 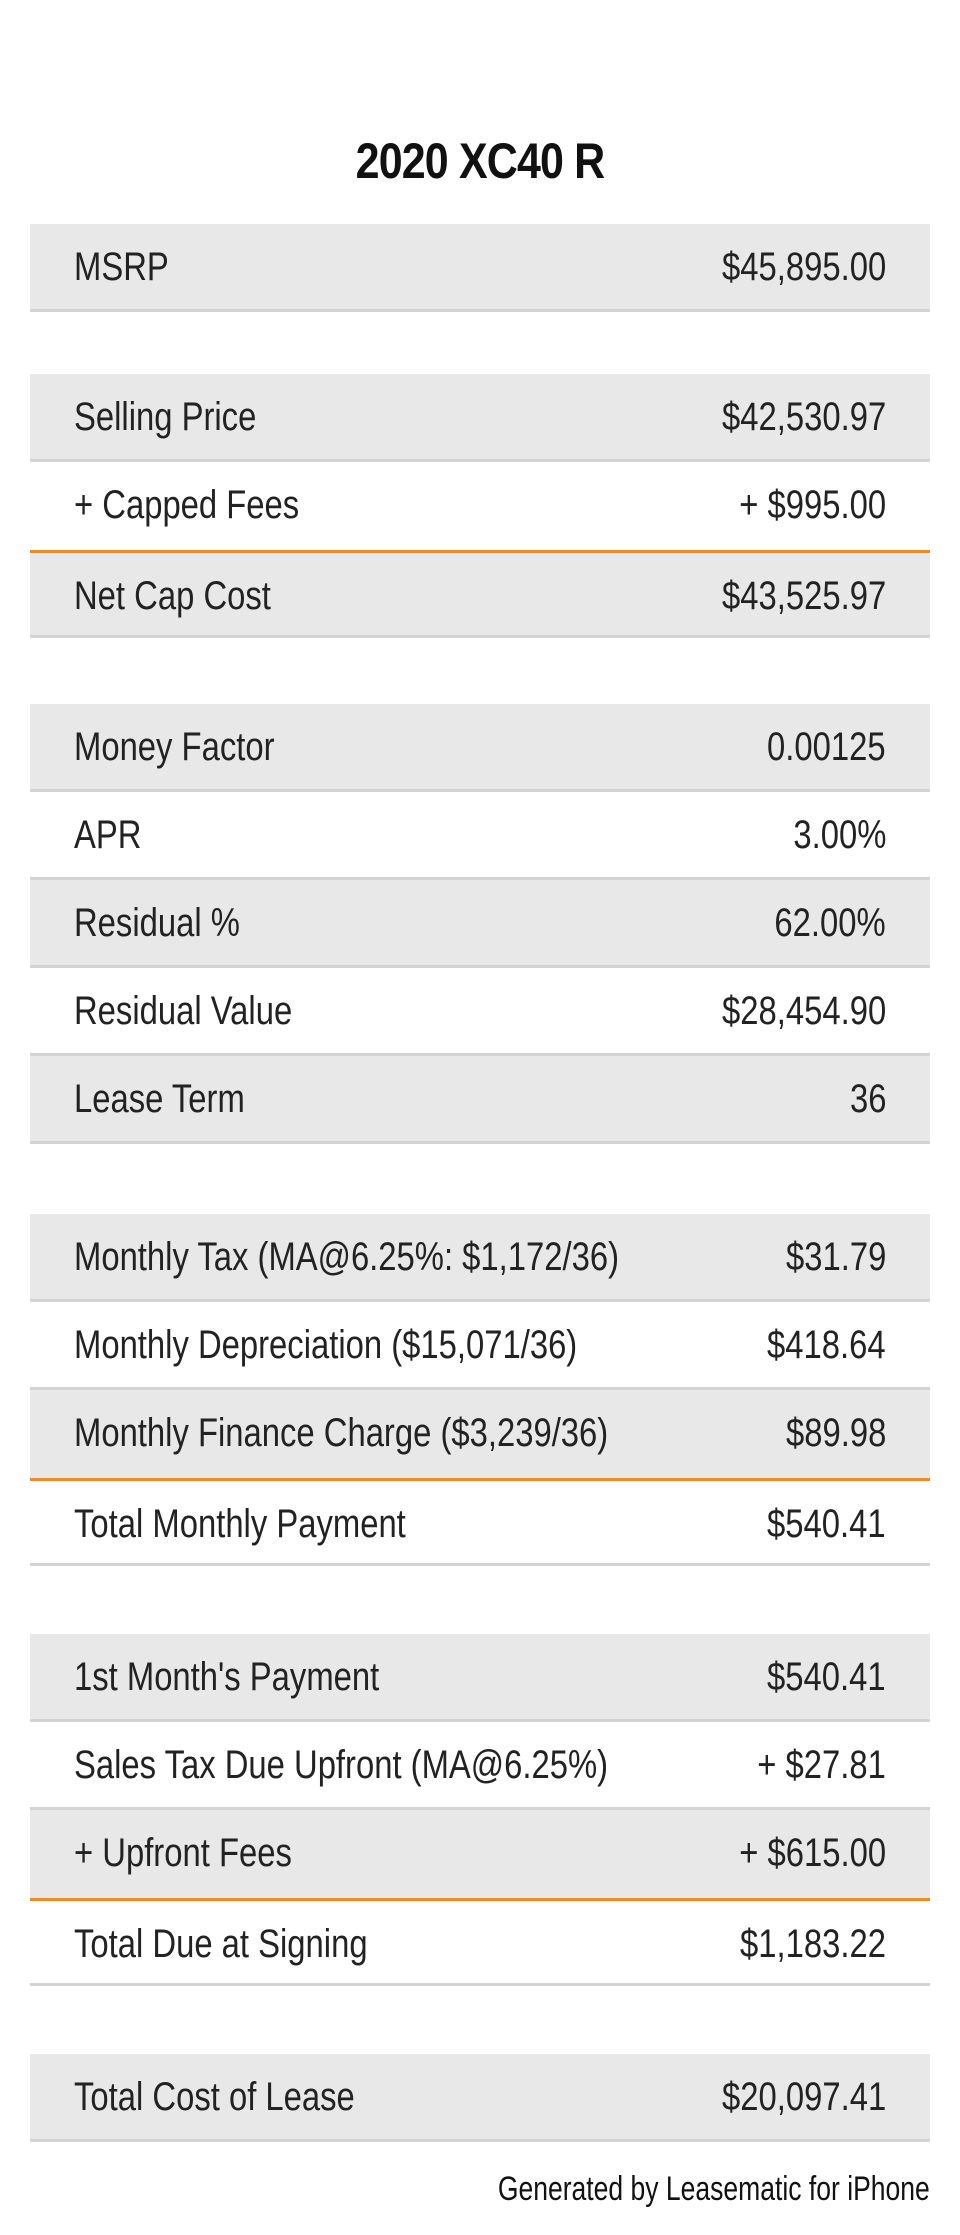 I want to click on apr-row: APR 3.00%, so click(x=480, y=836).